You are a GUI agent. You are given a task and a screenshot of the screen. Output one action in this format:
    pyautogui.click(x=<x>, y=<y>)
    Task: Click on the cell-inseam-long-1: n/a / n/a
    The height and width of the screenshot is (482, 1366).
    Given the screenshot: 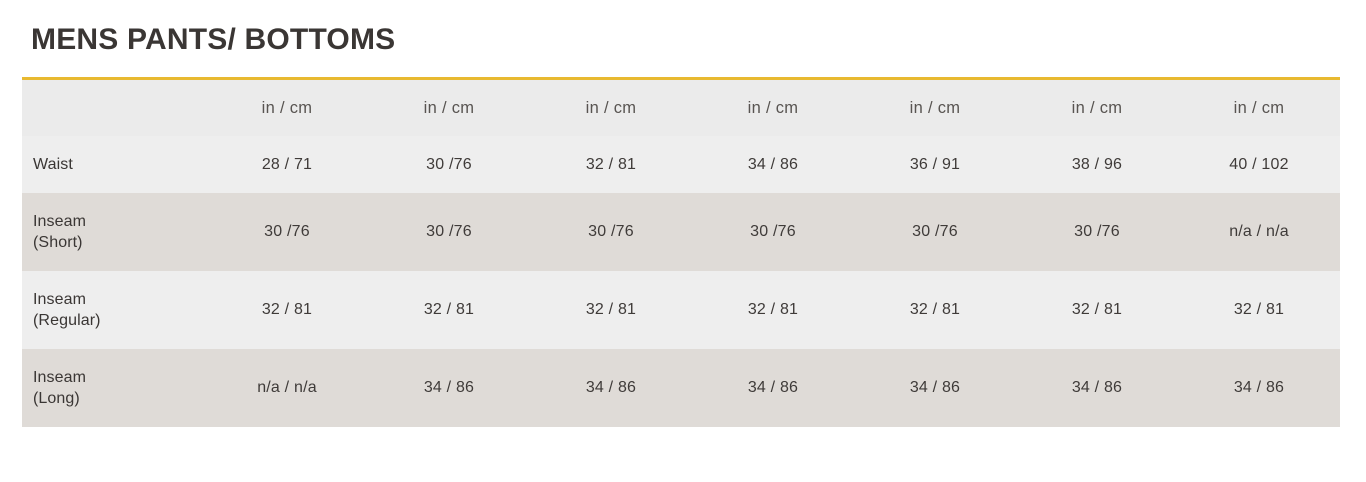 What is the action you would take?
    pyautogui.click(x=287, y=388)
    